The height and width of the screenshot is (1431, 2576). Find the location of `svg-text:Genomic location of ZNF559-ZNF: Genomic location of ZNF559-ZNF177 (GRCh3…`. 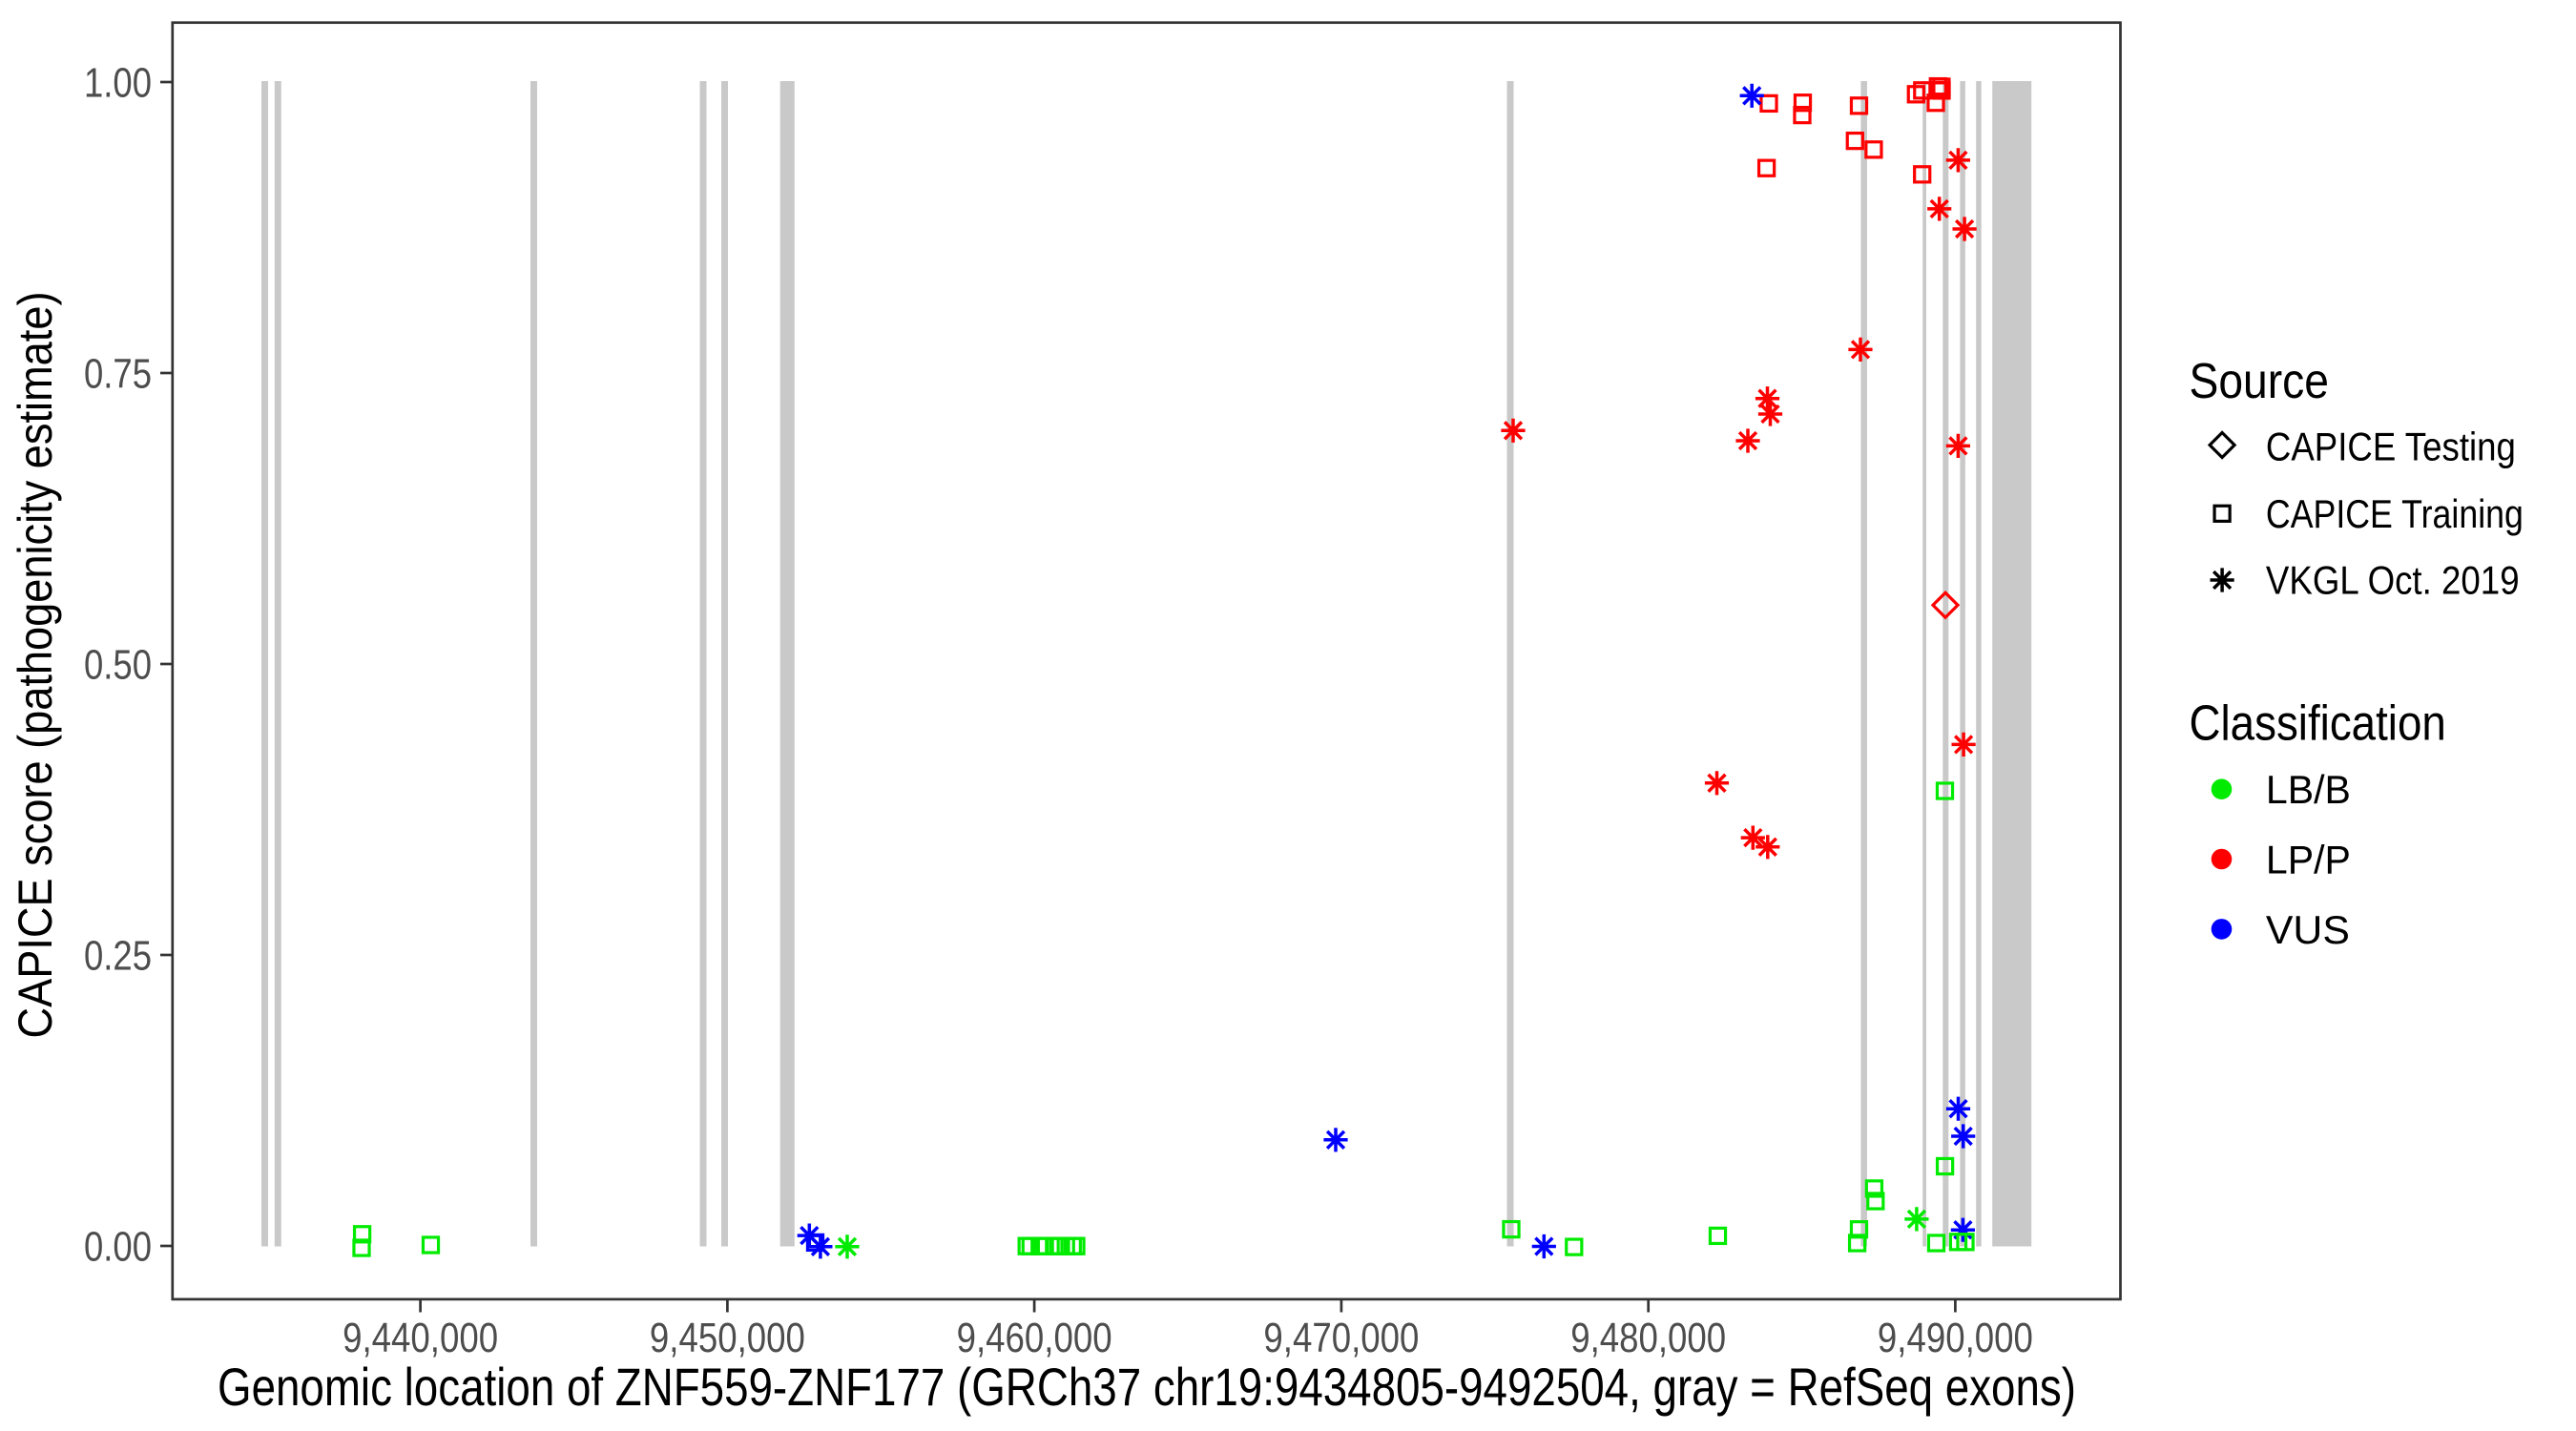

svg-text:Genomic location of ZNF559-ZNF: Genomic location of ZNF559-ZNF177 (GRCh3… is located at coordinates (1147, 1387).